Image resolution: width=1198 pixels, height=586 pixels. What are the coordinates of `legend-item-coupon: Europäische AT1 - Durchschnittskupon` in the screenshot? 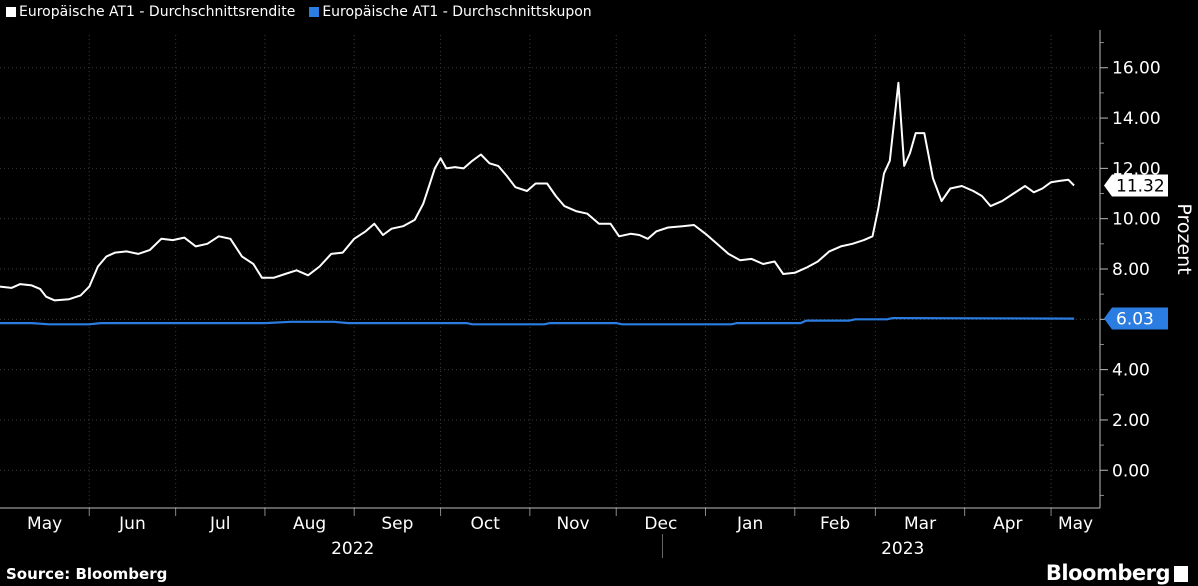 It's located at (450, 12).